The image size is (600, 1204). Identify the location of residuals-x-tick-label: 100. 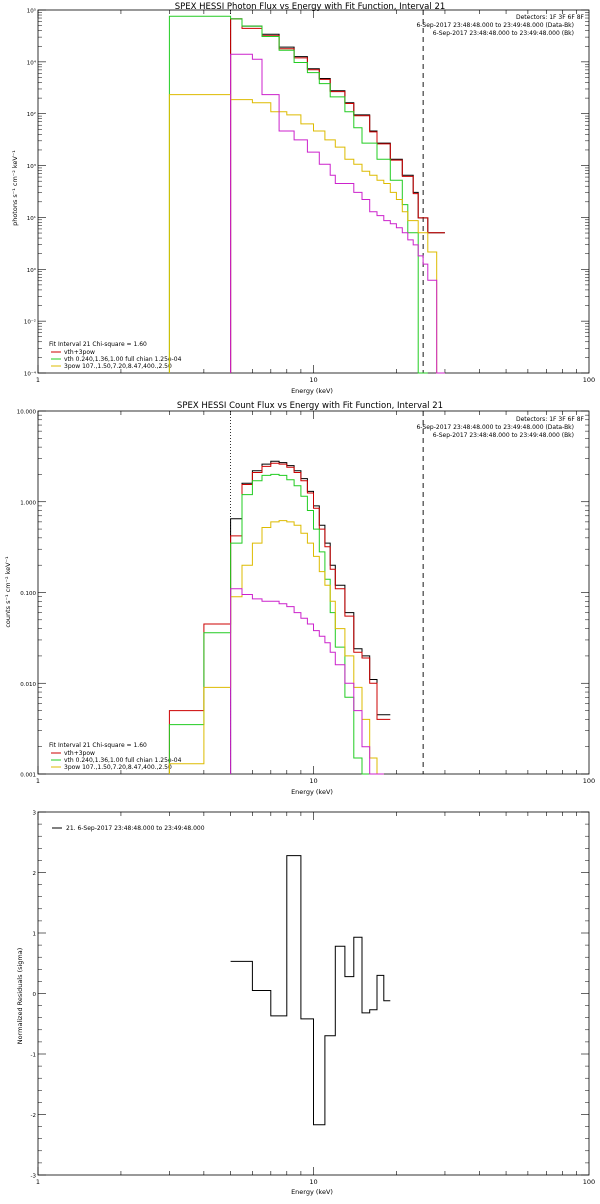
(589, 1182).